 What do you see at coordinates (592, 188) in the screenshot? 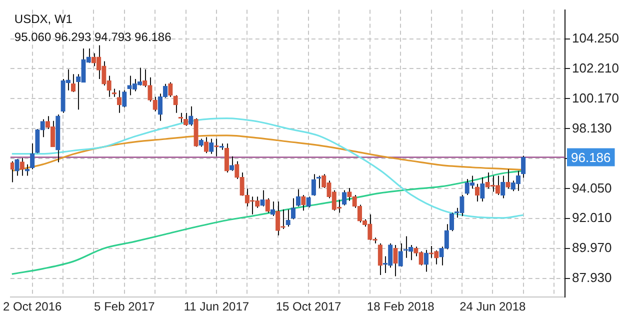
I see `y-tick-label: 94.050` at bounding box center [592, 188].